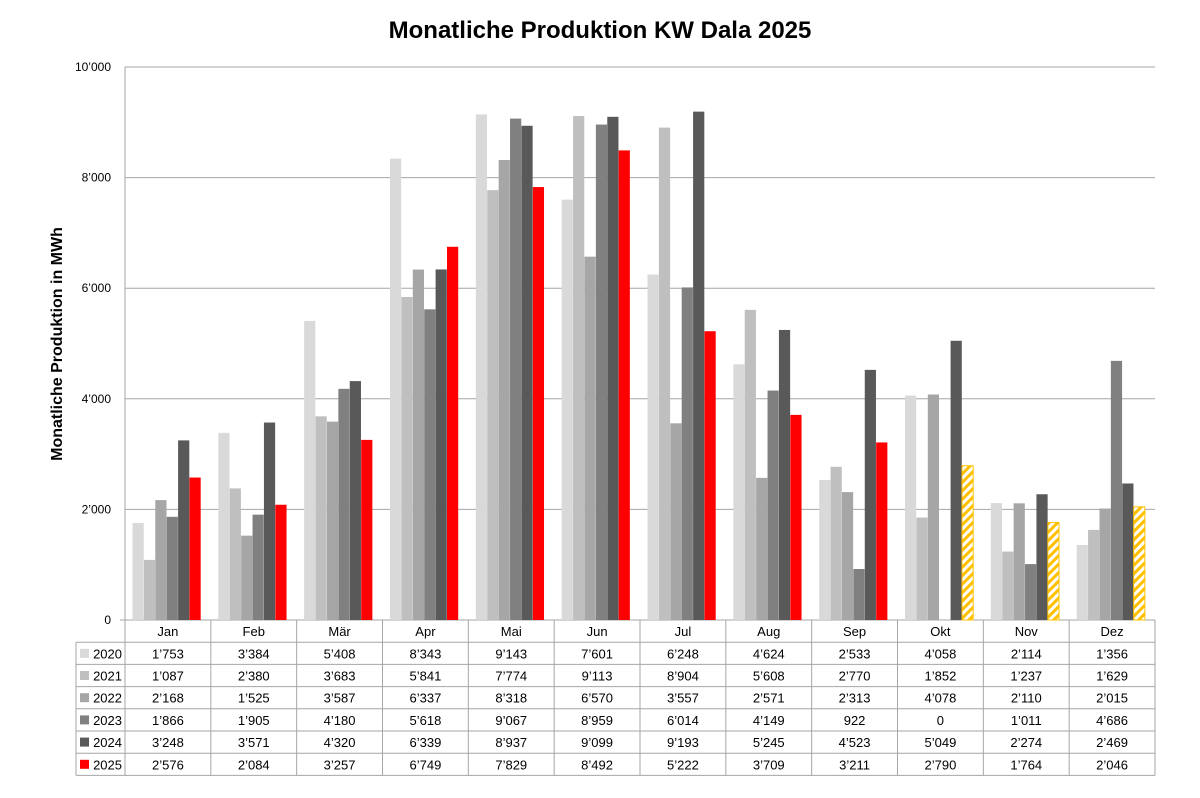 The height and width of the screenshot is (798, 1200). Describe the element at coordinates (84, 764) in the screenshot. I see `legend-swatch-2025` at that location.